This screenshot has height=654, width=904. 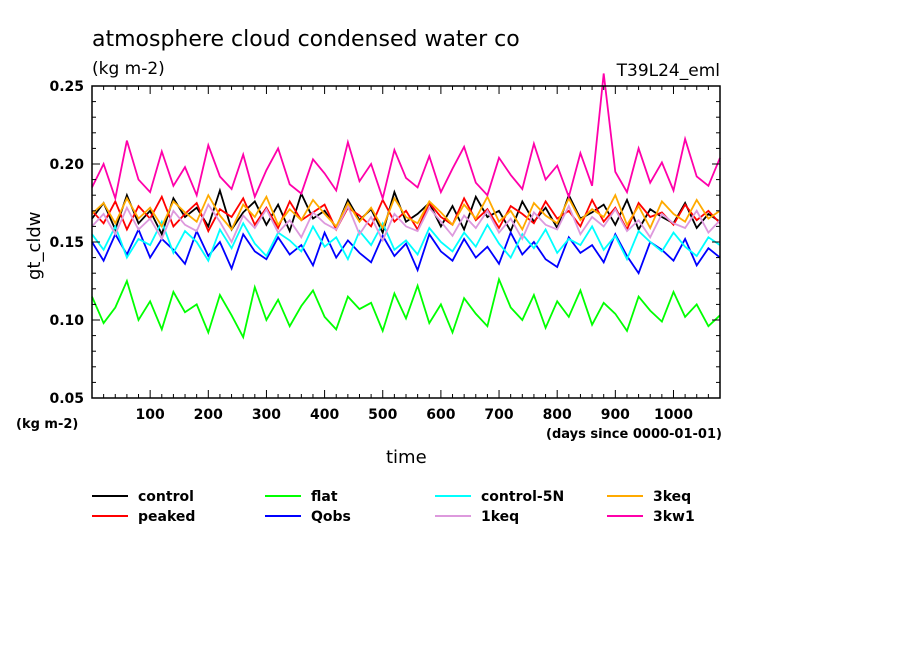 What do you see at coordinates (128, 69) in the screenshot?
I see `chart-subtitle: (kg m-2)` at bounding box center [128, 69].